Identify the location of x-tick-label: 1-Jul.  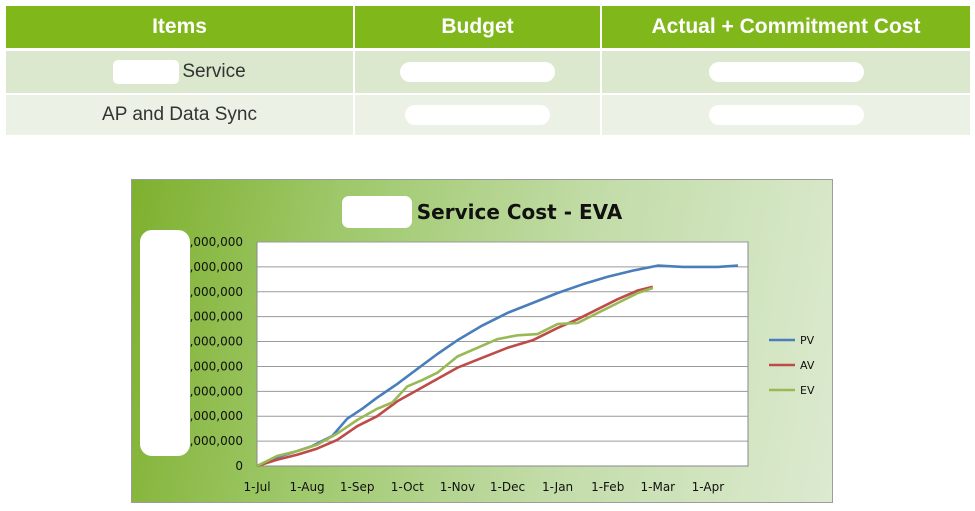
(256, 487).